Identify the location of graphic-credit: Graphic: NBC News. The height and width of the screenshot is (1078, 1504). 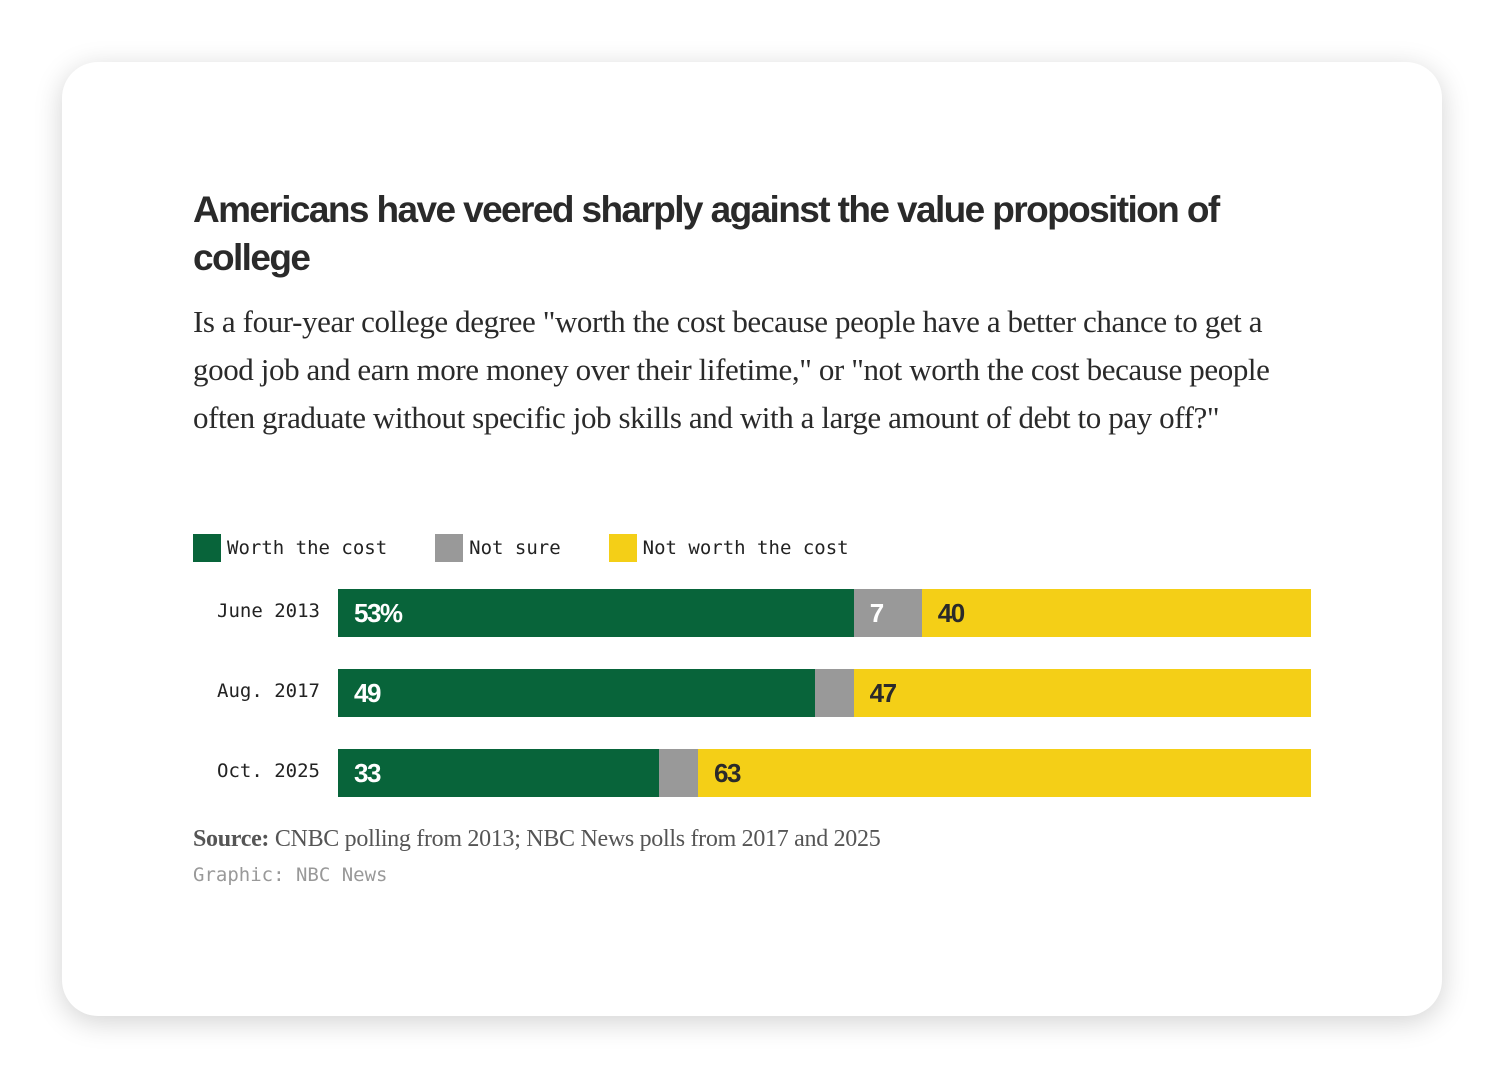
(290, 875).